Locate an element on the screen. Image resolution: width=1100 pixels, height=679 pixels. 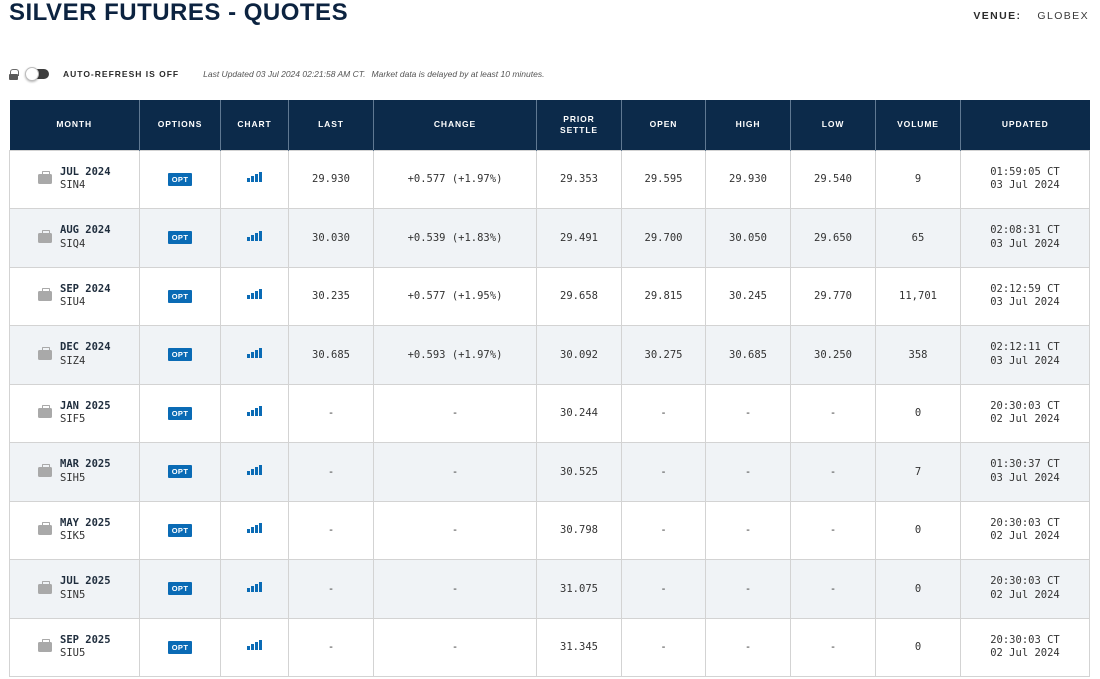
col-header-volume: VOLUME is located at coordinates (918, 125).